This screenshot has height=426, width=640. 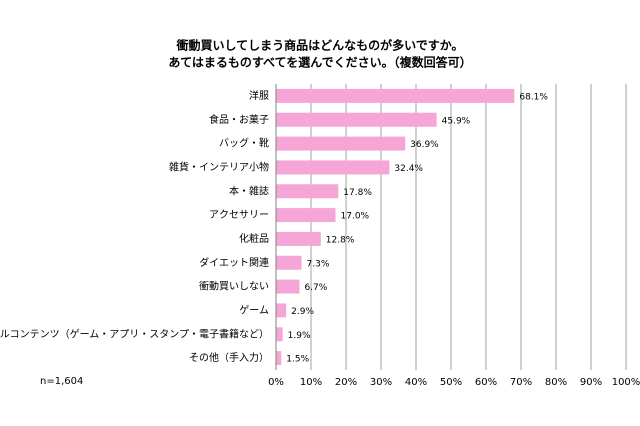 I want to click on y-tick-label: アクセサリー, so click(x=239, y=215).